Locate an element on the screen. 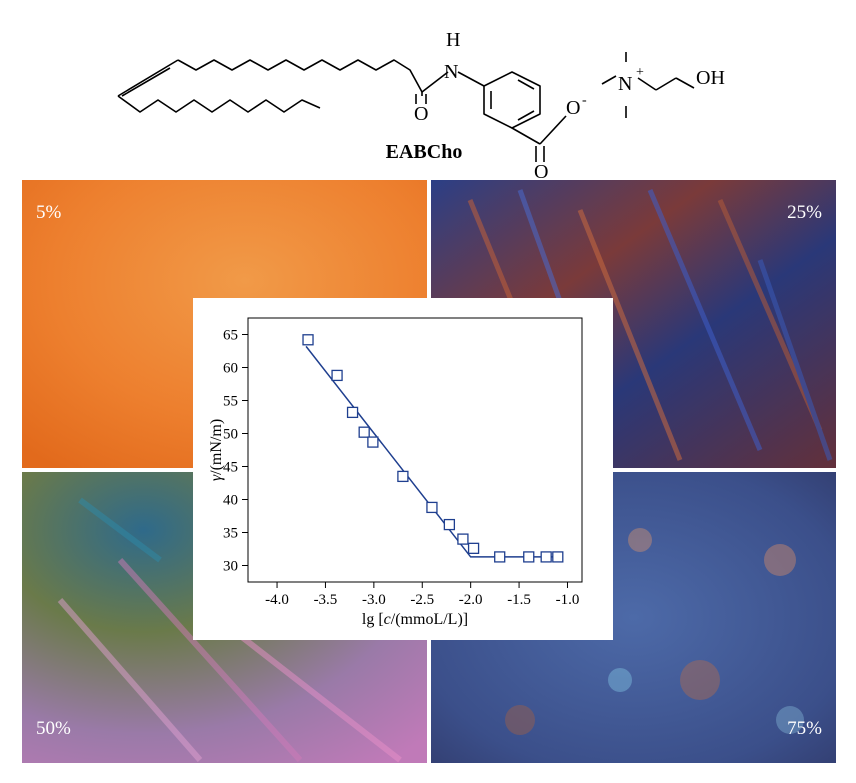 Image resolution: width=856 pixels, height=783 pixels. atom-h: H is located at coordinates (453, 40).